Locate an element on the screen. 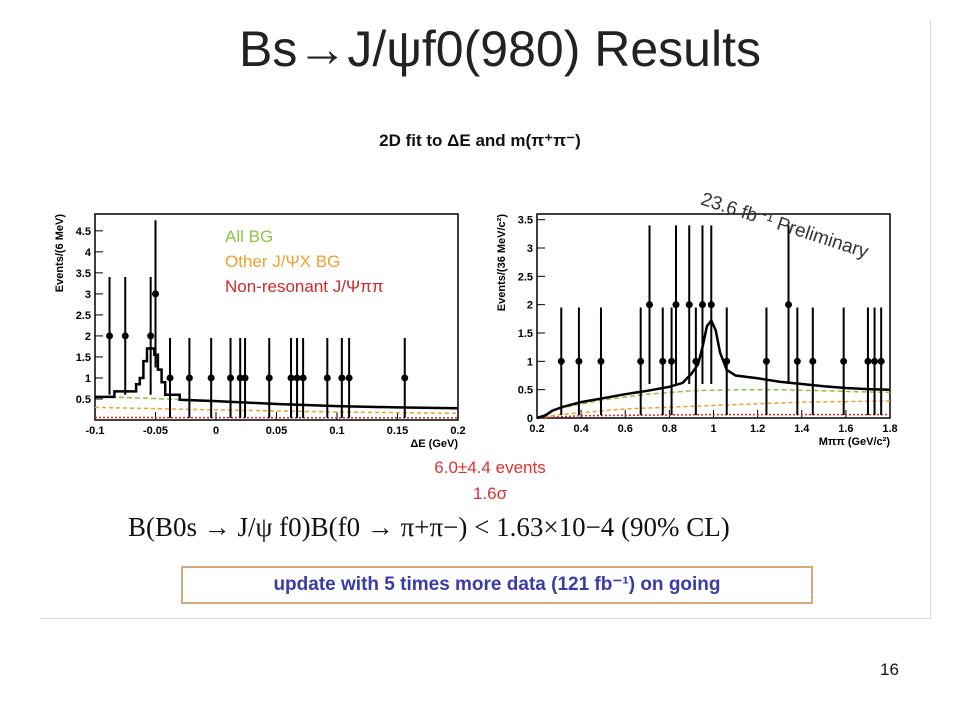  left-ytick-label: 3.5 is located at coordinates (83, 274).